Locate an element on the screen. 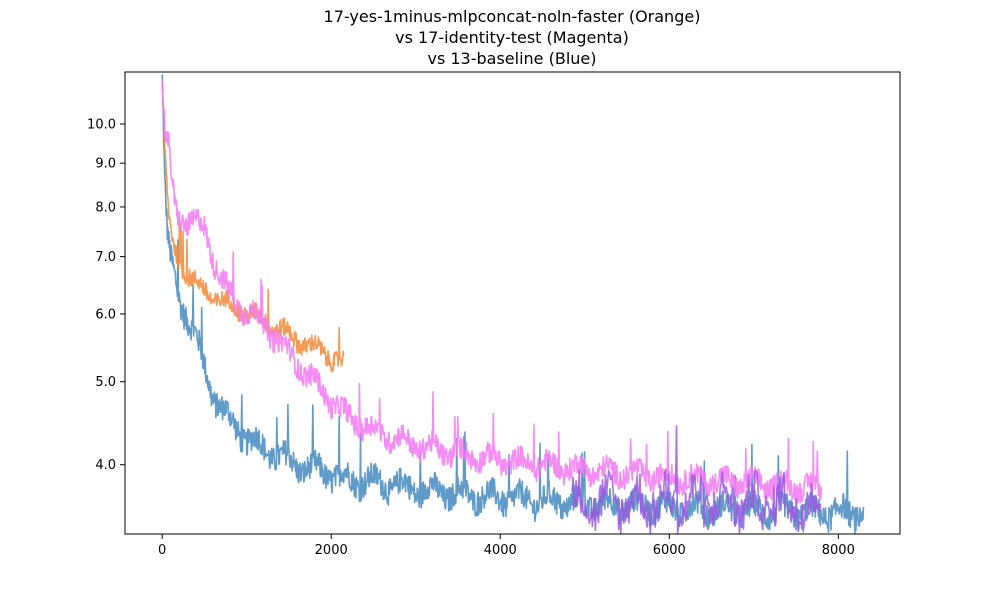 This screenshot has height=600, width=1000. y-tick-label: 8.0 is located at coordinates (105, 207).